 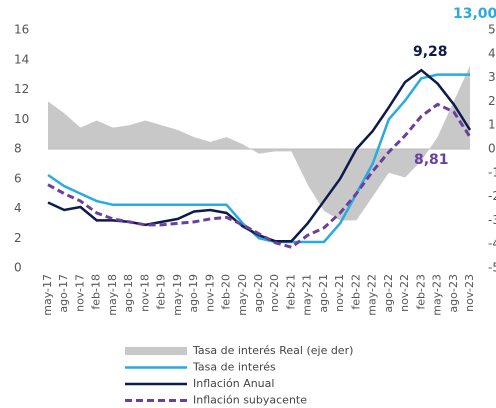 I want to click on x-tick-label: nov-17, so click(x=79, y=293).